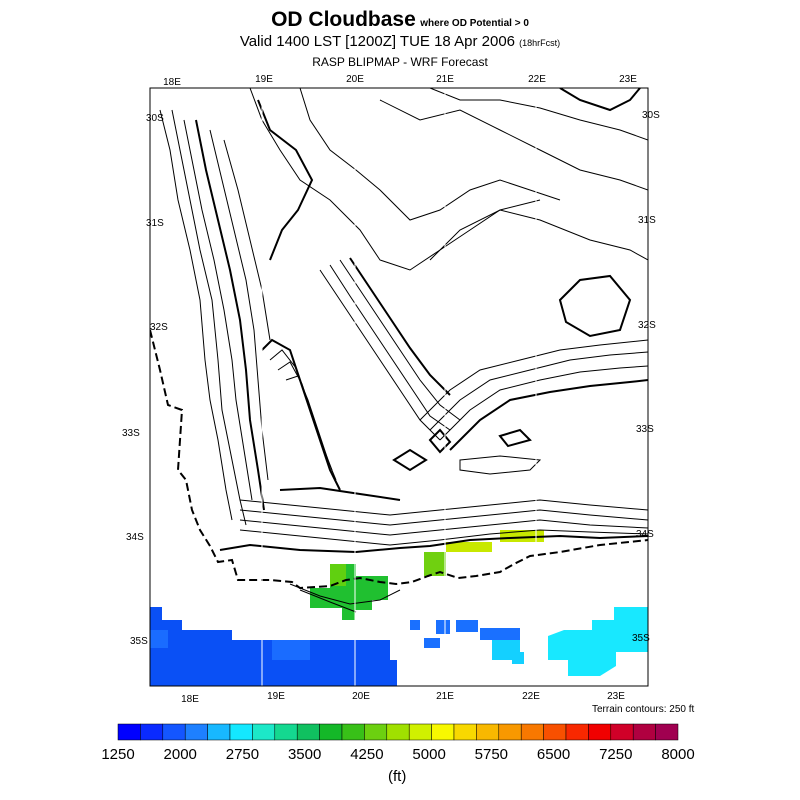 The width and height of the screenshot is (800, 800). I want to click on color-scale-label: 8000, so click(677, 754).